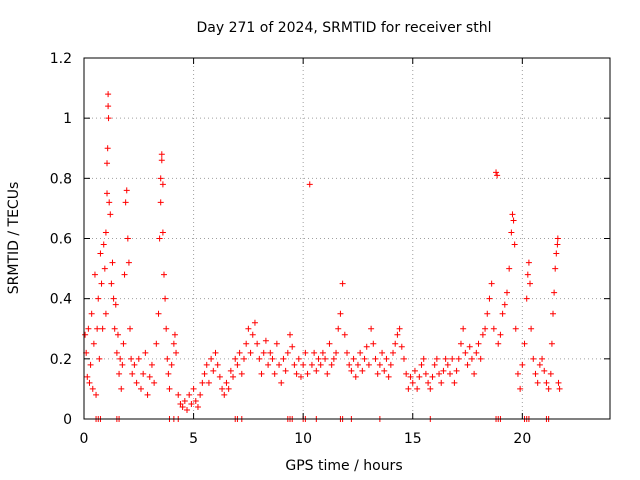 Image resolution: width=640 pixels, height=480 pixels. I want to click on y-tick-label: 1, so click(67, 119).